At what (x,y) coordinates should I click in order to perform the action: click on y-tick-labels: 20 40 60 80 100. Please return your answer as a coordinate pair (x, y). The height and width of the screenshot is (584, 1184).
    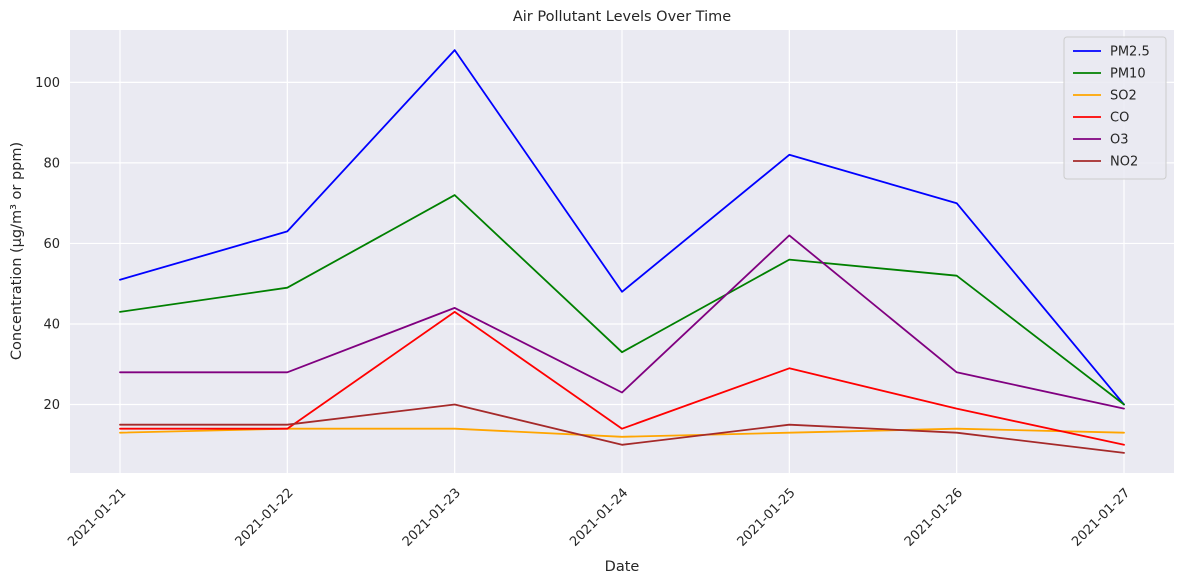
    Looking at the image, I should click on (47, 244).